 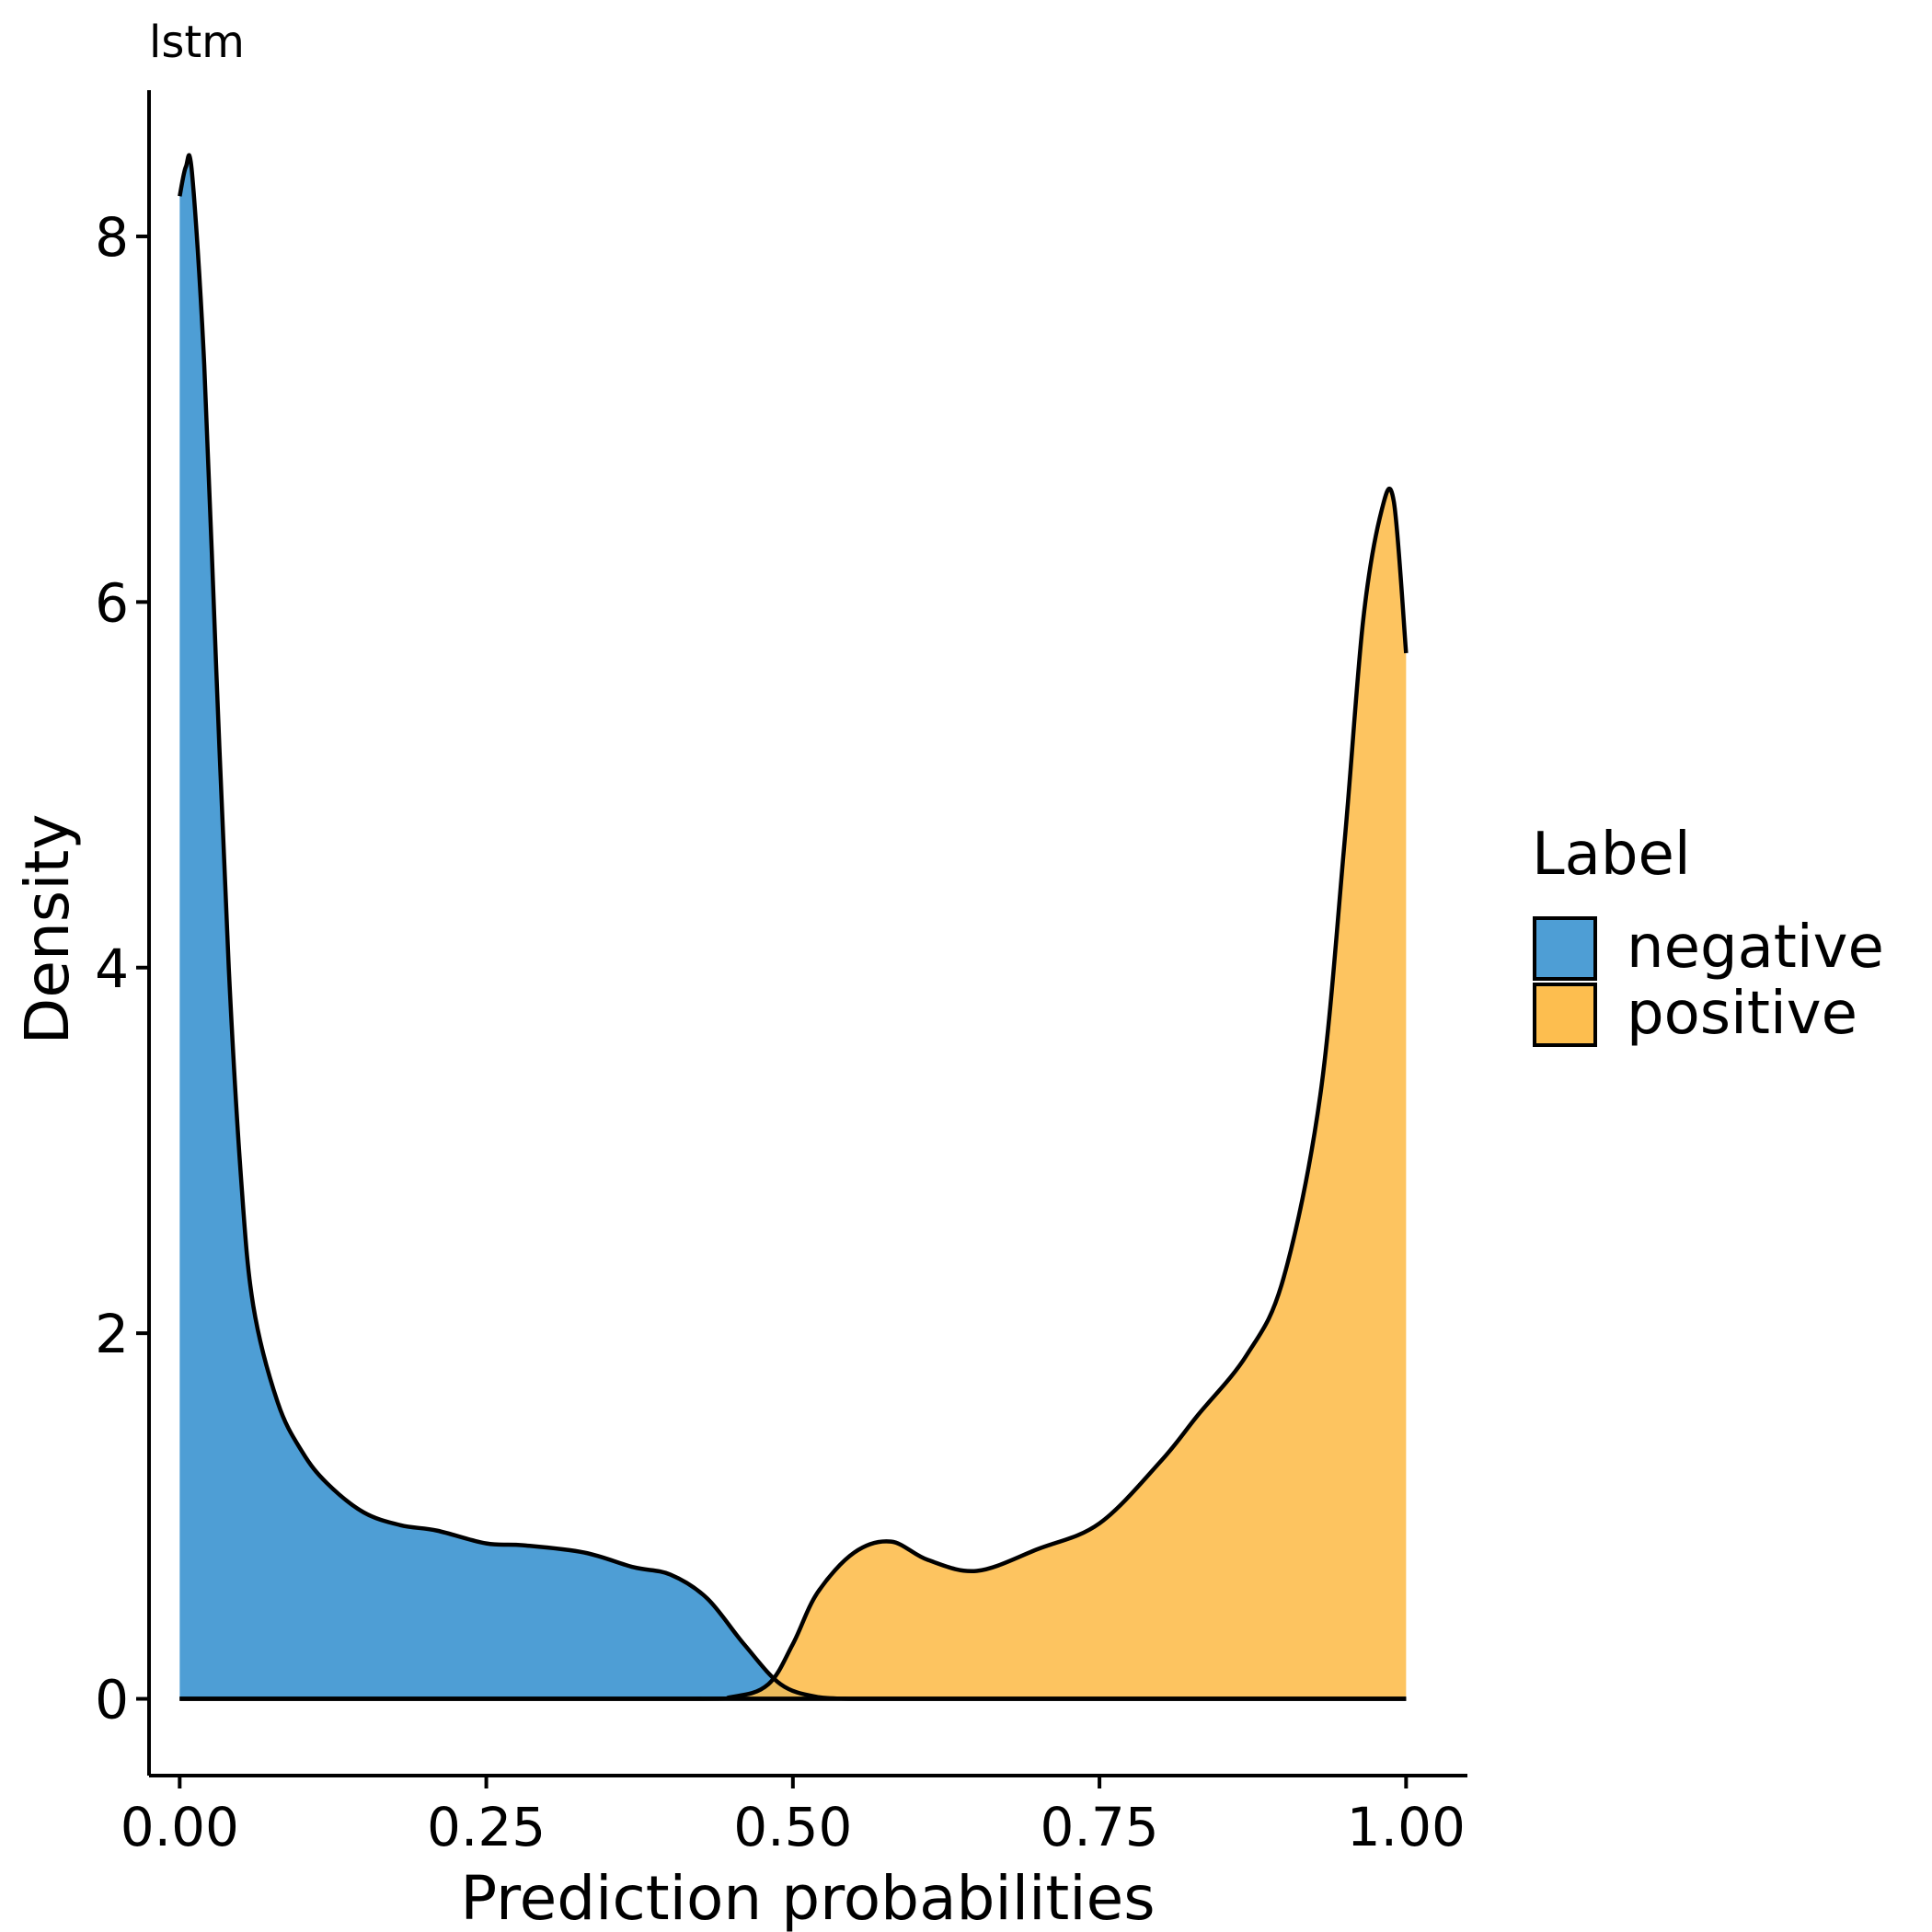 What do you see at coordinates (112, 1334) in the screenshot?
I see `y-tick-label: 2` at bounding box center [112, 1334].